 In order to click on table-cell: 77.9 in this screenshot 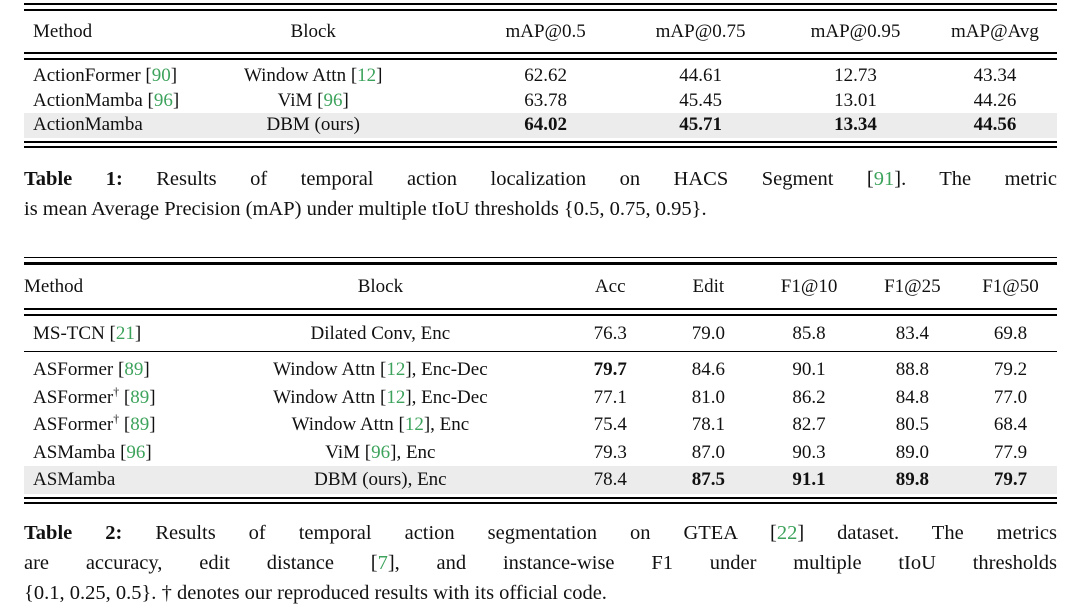, I will do `click(1010, 452)`.